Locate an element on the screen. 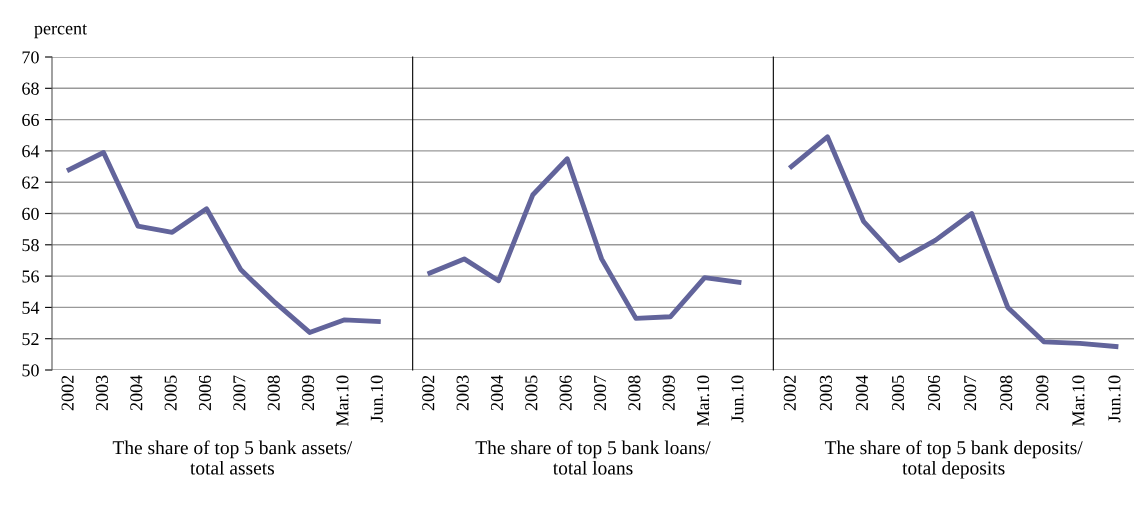  y-tick-label: 58 is located at coordinates (30, 245).